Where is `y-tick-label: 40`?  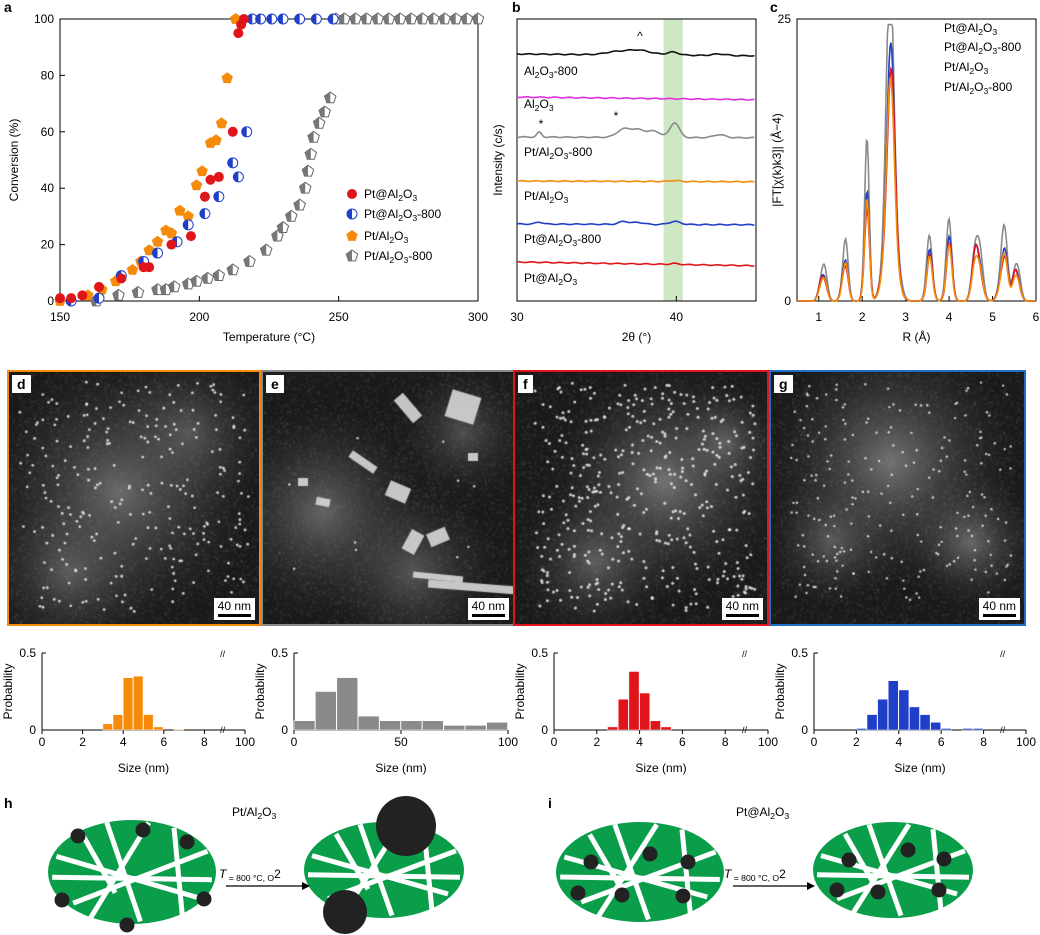
y-tick-label: 40 is located at coordinates (48, 188).